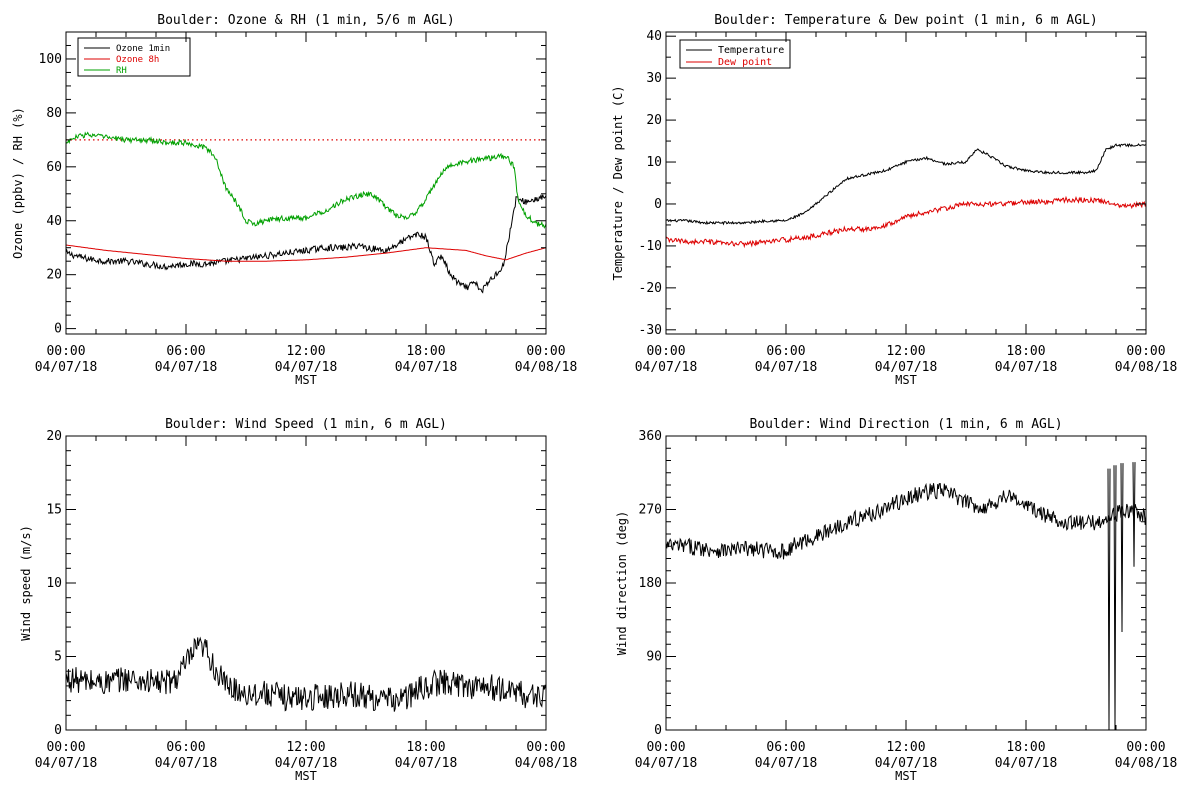 Image resolution: width=1200 pixels, height=800 pixels. What do you see at coordinates (54, 167) in the screenshot?
I see `y-tick-label: 60` at bounding box center [54, 167].